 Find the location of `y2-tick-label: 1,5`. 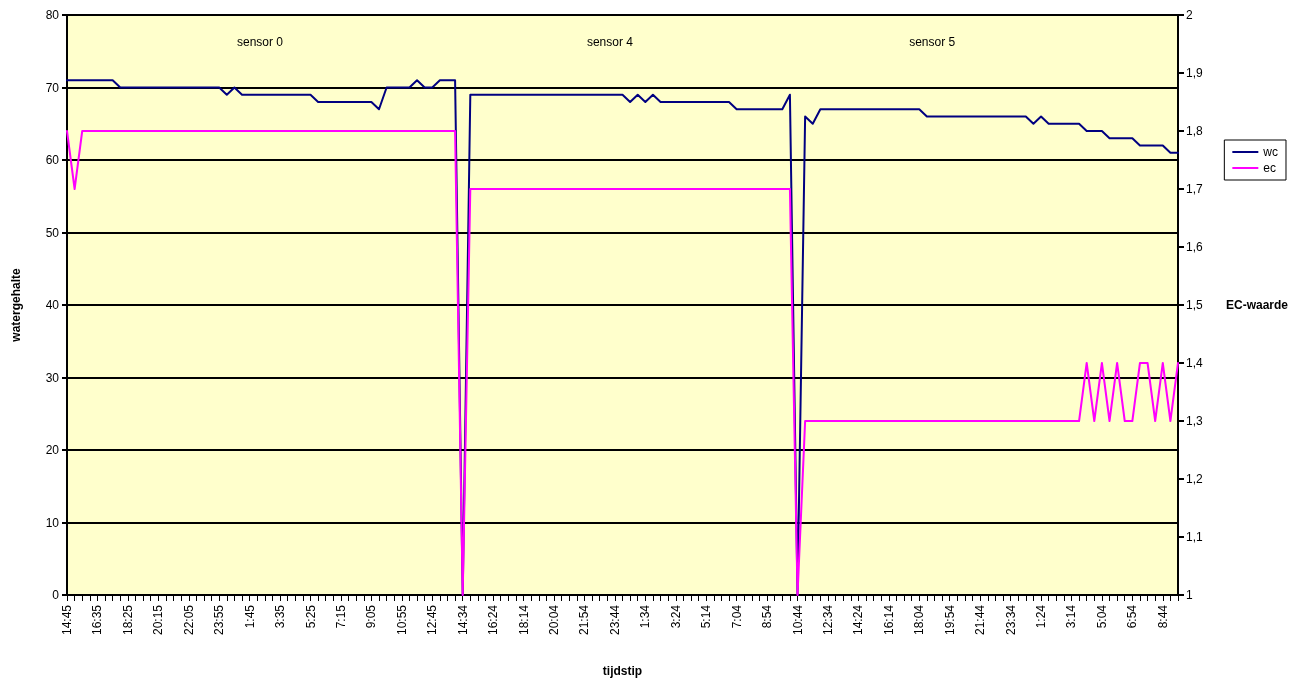

y2-tick-label: 1,5 is located at coordinates (1195, 305).